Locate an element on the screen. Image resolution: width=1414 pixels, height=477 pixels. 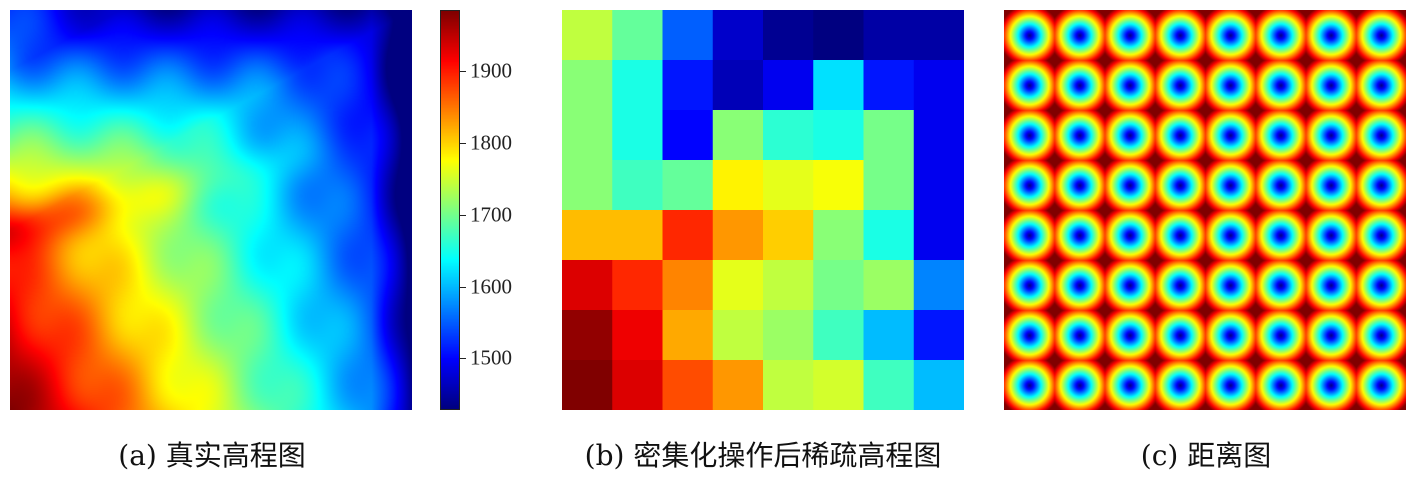
colorbar-tick-label: 1500 is located at coordinates (491, 357).